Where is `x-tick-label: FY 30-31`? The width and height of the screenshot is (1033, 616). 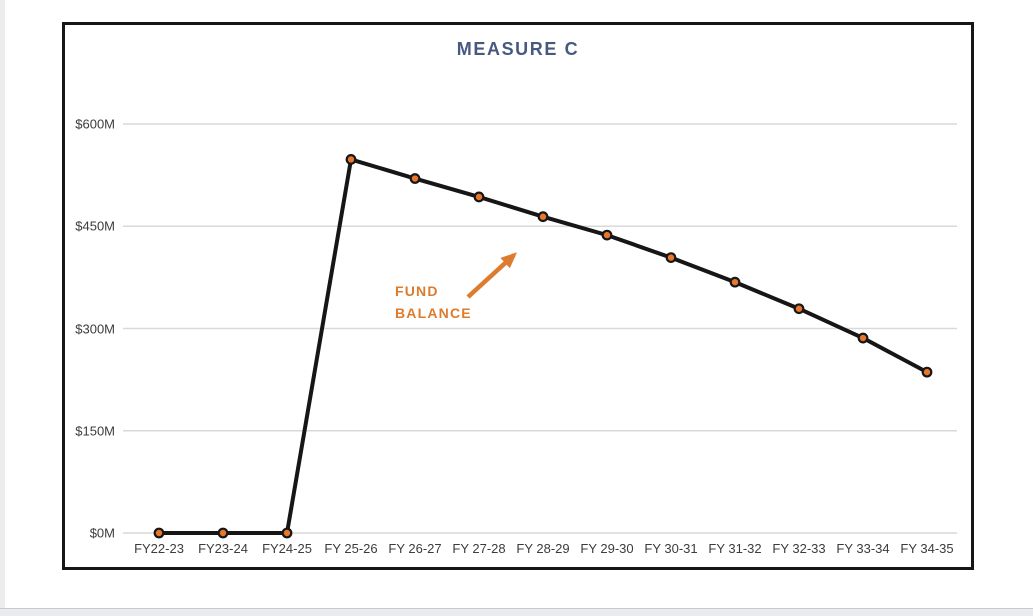 x-tick-label: FY 30-31 is located at coordinates (671, 548).